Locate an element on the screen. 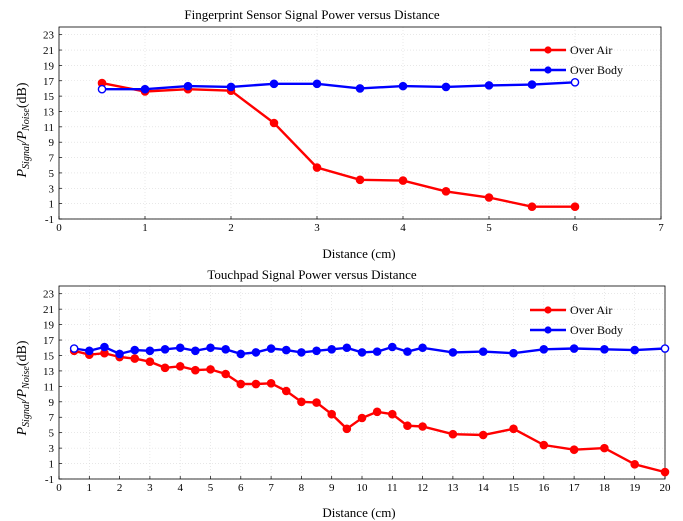  legend: Over Air Over Body is located at coordinates (576, 60).